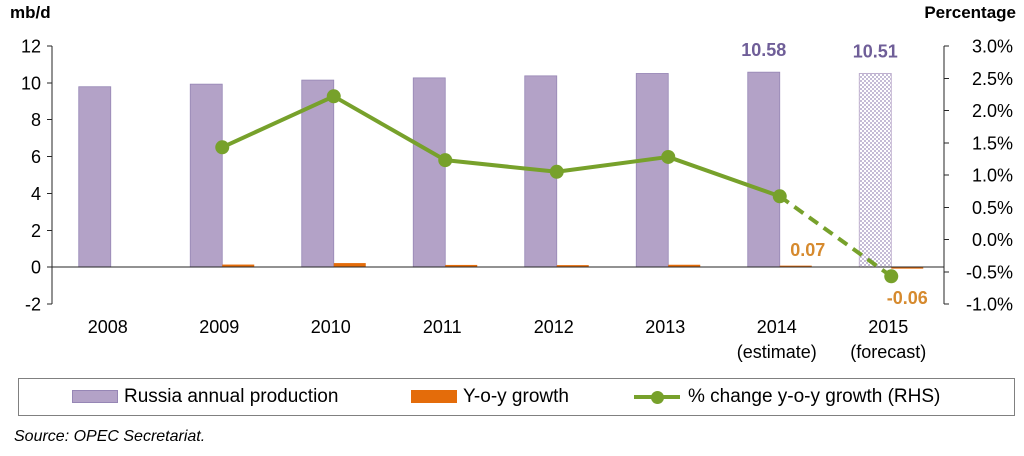  I want to click on left-axis-tick-label: 12, so click(31, 47).